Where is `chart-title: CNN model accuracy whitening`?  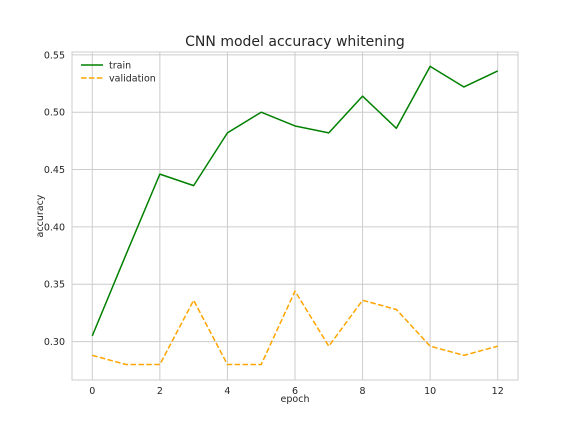 chart-title: CNN model accuracy whitening is located at coordinates (295, 42).